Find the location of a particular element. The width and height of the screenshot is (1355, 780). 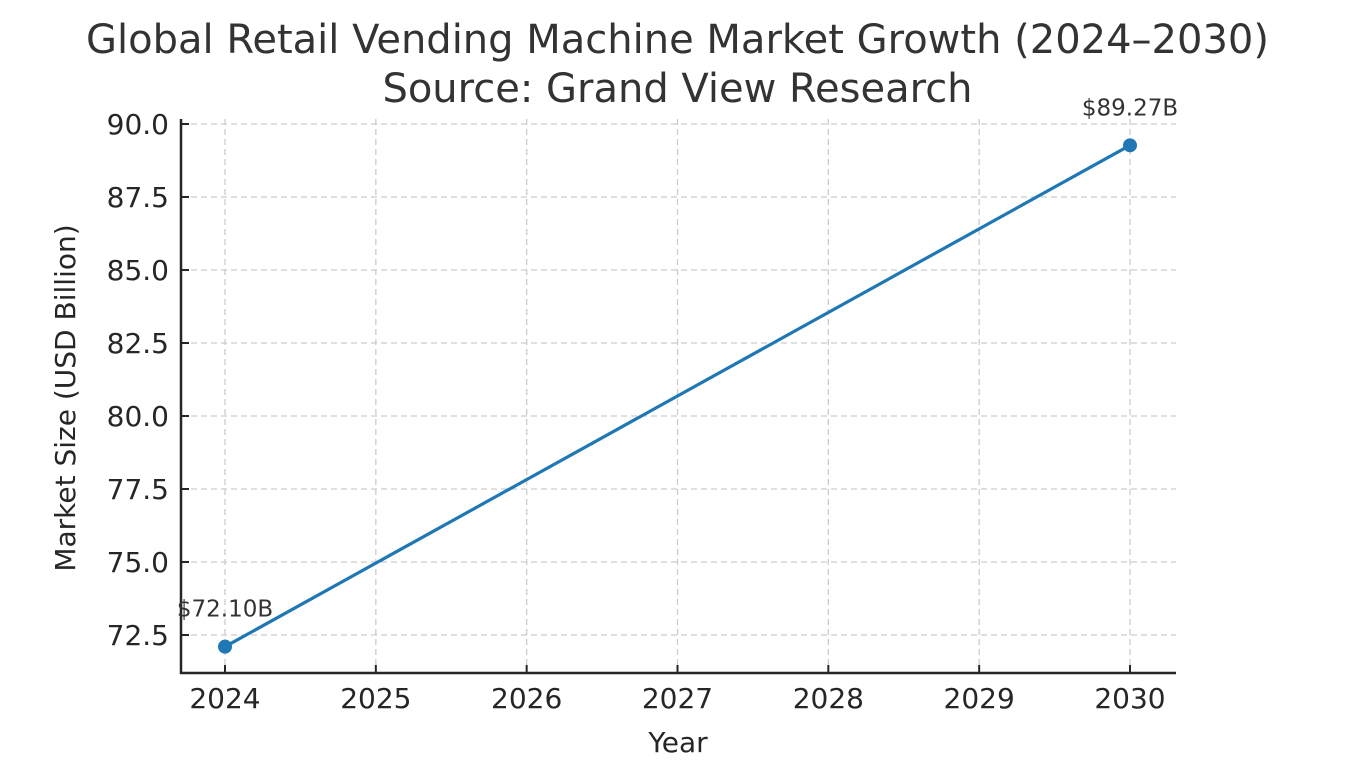

x-tick-label: 2025 is located at coordinates (375, 698).